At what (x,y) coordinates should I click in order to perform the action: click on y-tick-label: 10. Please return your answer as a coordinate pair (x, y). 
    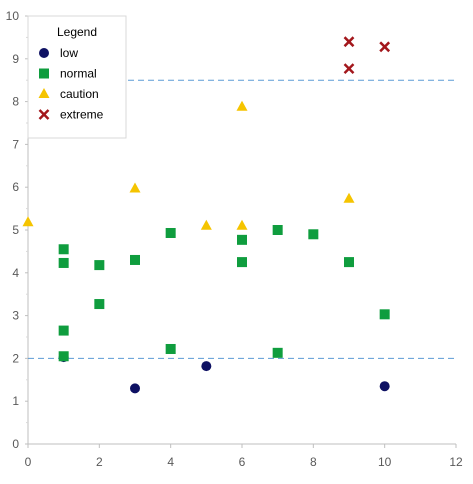
    Looking at the image, I should click on (13, 16).